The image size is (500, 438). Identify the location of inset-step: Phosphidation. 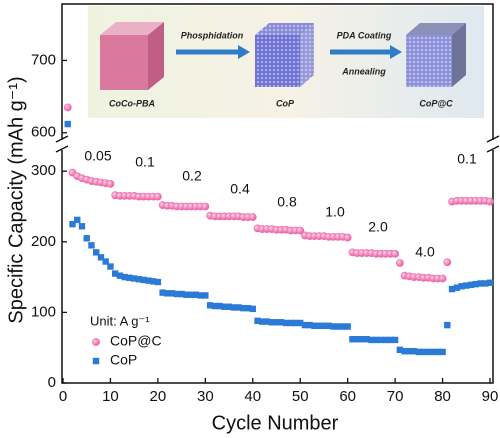
(212, 35).